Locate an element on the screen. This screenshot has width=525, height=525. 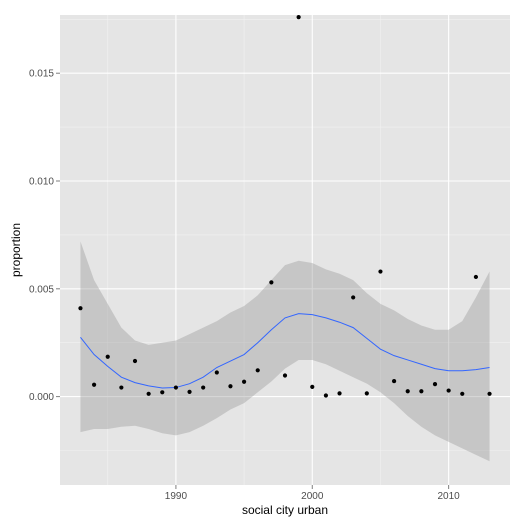
y-tick-label: 0.000 is located at coordinates (41, 397).